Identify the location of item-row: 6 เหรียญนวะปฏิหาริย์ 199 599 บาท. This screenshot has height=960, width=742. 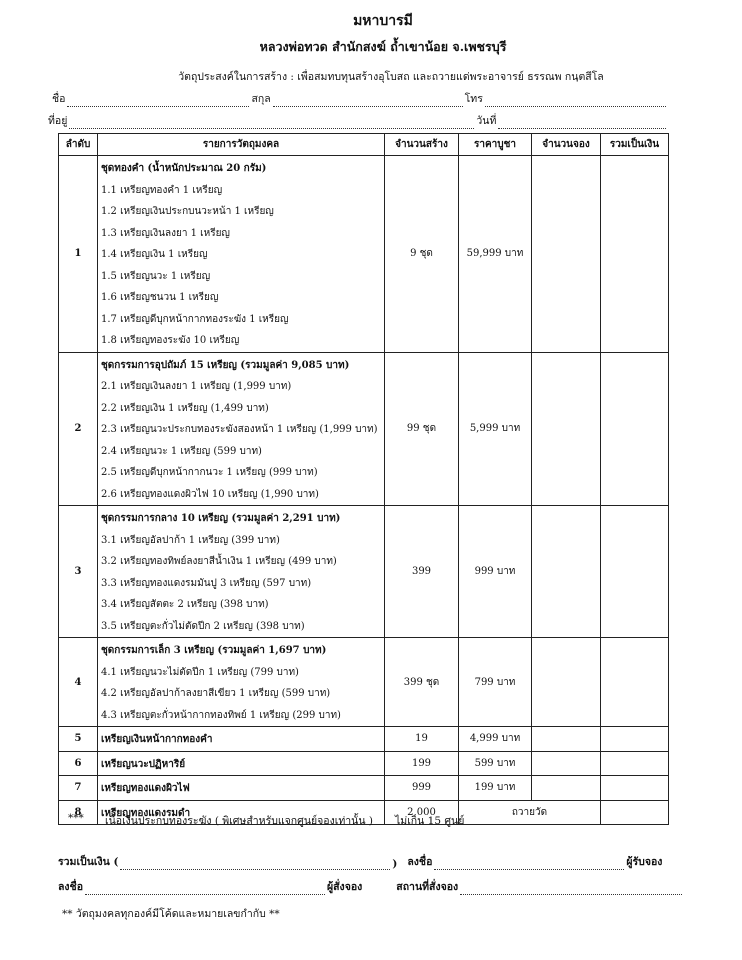
(363, 763).